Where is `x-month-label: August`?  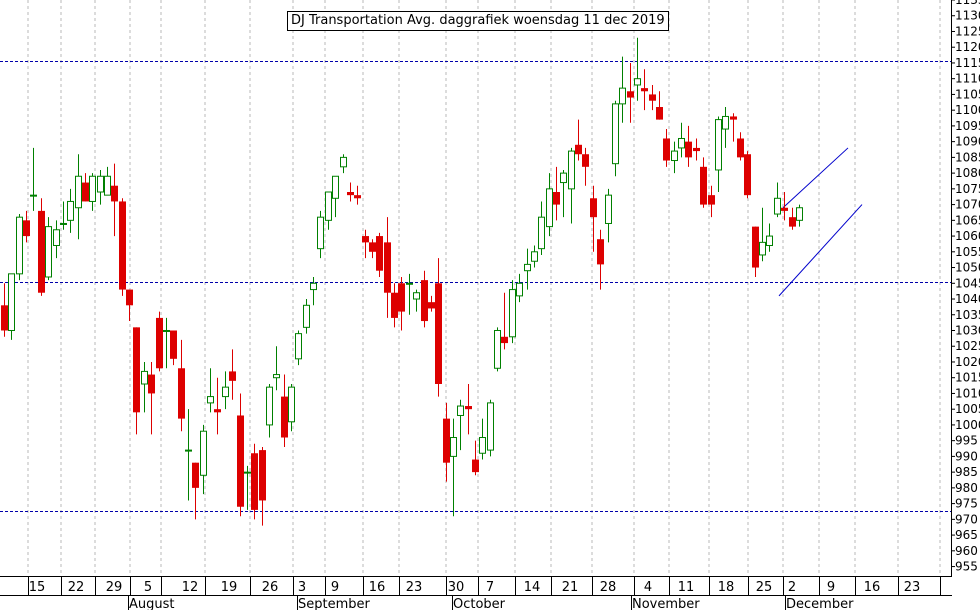
x-month-label: August is located at coordinates (152, 603).